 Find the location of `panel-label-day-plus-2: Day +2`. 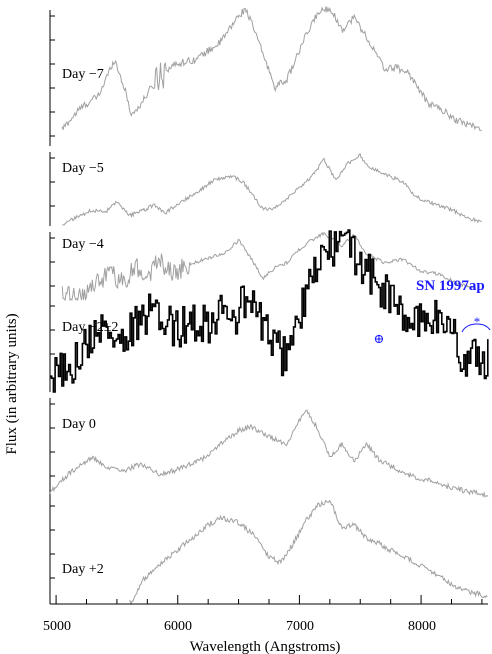

panel-label-day-plus-2: Day +2 is located at coordinates (83, 569).